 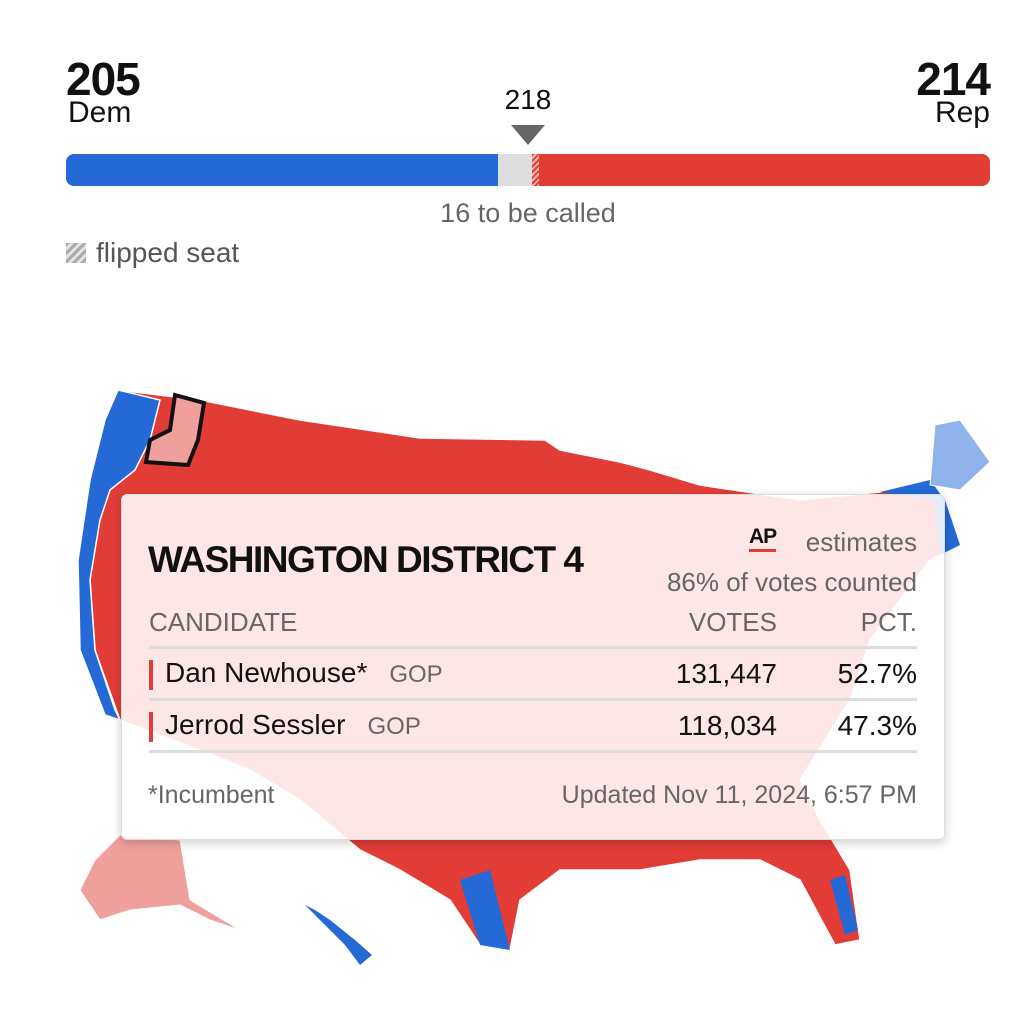 I want to click on candidate-pct: 52.7%, so click(x=847, y=674).